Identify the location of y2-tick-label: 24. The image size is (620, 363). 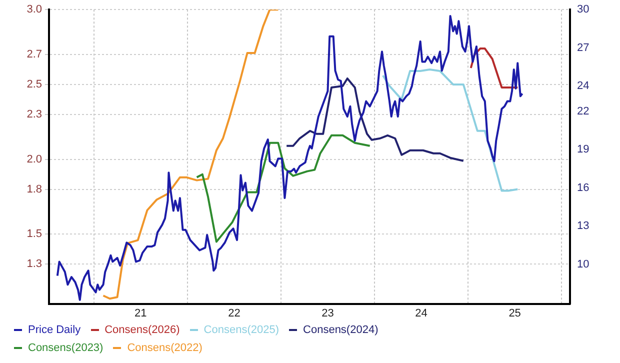
(583, 86).